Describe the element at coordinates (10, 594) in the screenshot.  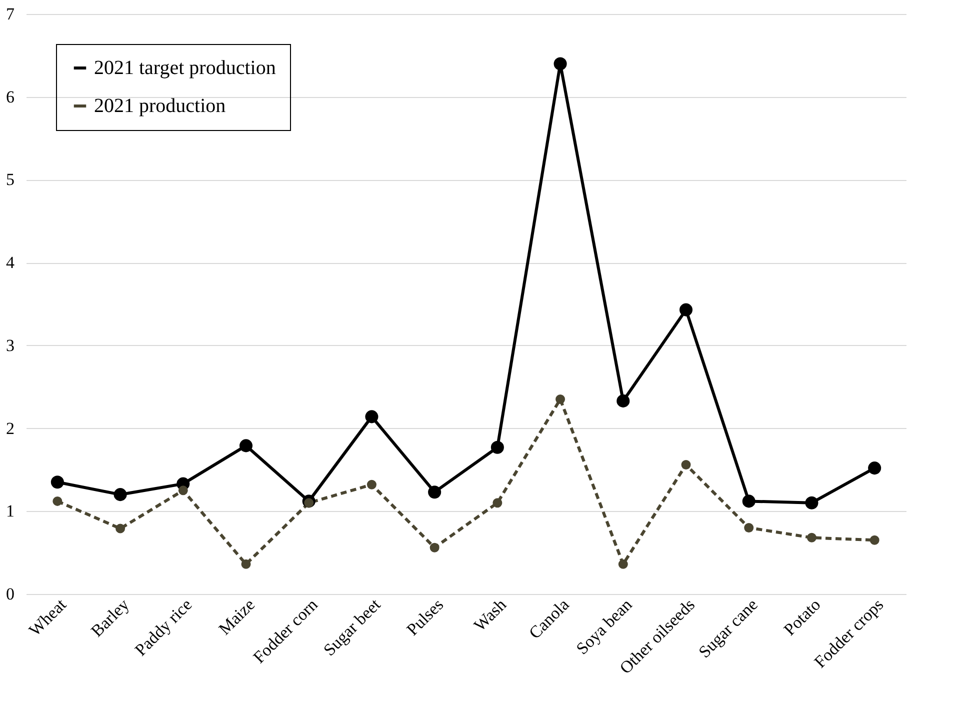
I see `y-tick-label: 0` at that location.